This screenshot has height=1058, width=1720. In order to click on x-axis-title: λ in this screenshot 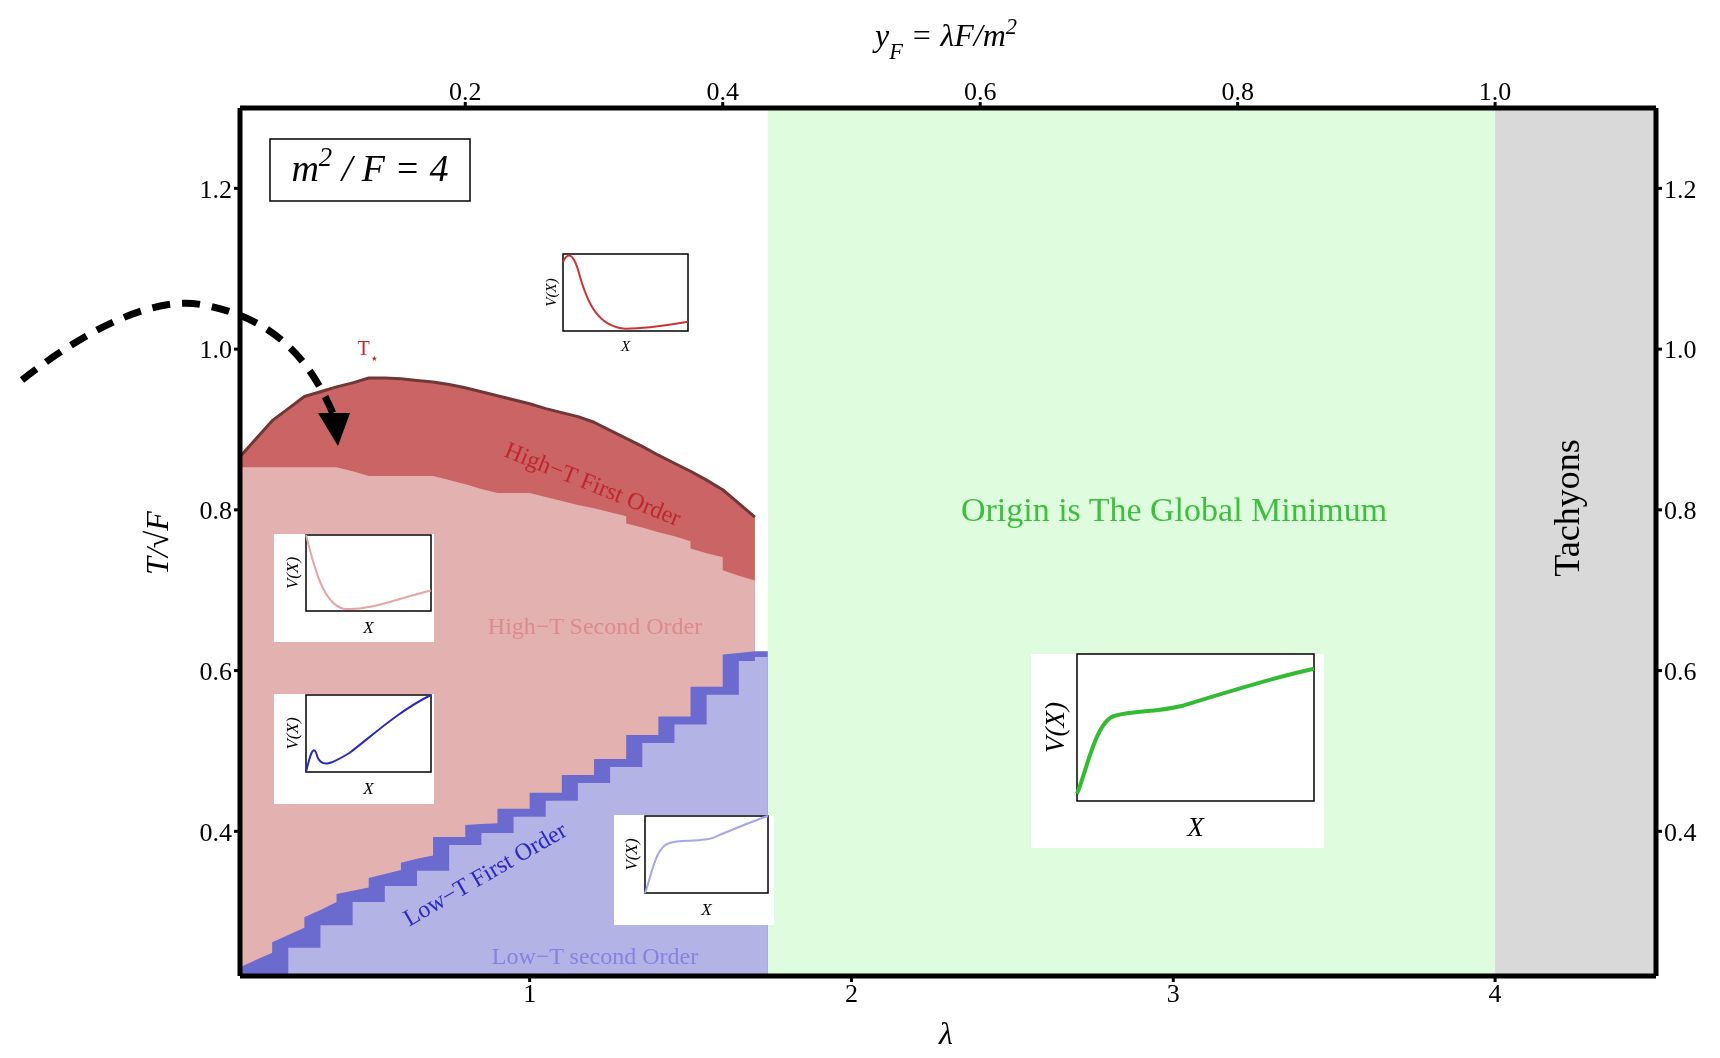, I will do `click(946, 1033)`.